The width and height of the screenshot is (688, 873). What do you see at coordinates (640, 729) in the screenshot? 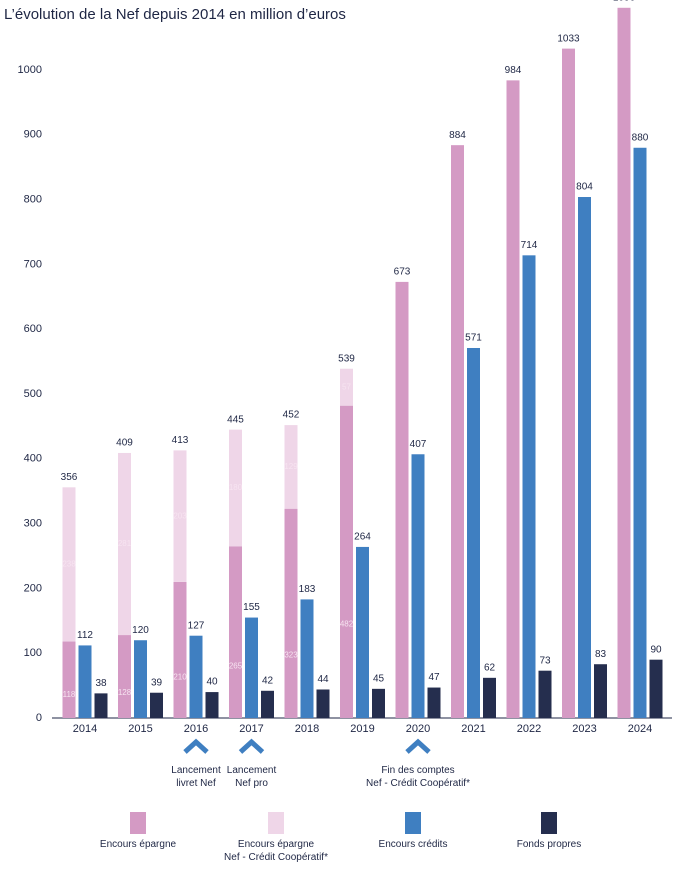
I see `x-tick-label: 2024` at bounding box center [640, 729].